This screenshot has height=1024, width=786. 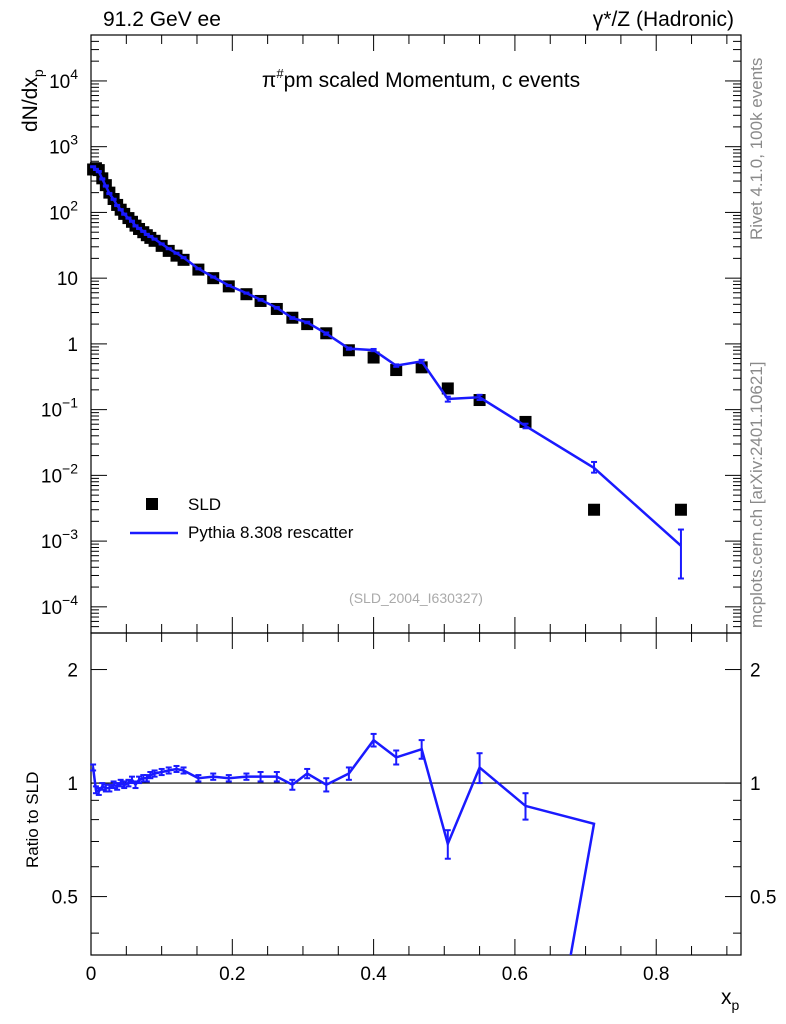 I want to click on x-tick-label: 0.2, so click(x=232, y=974).